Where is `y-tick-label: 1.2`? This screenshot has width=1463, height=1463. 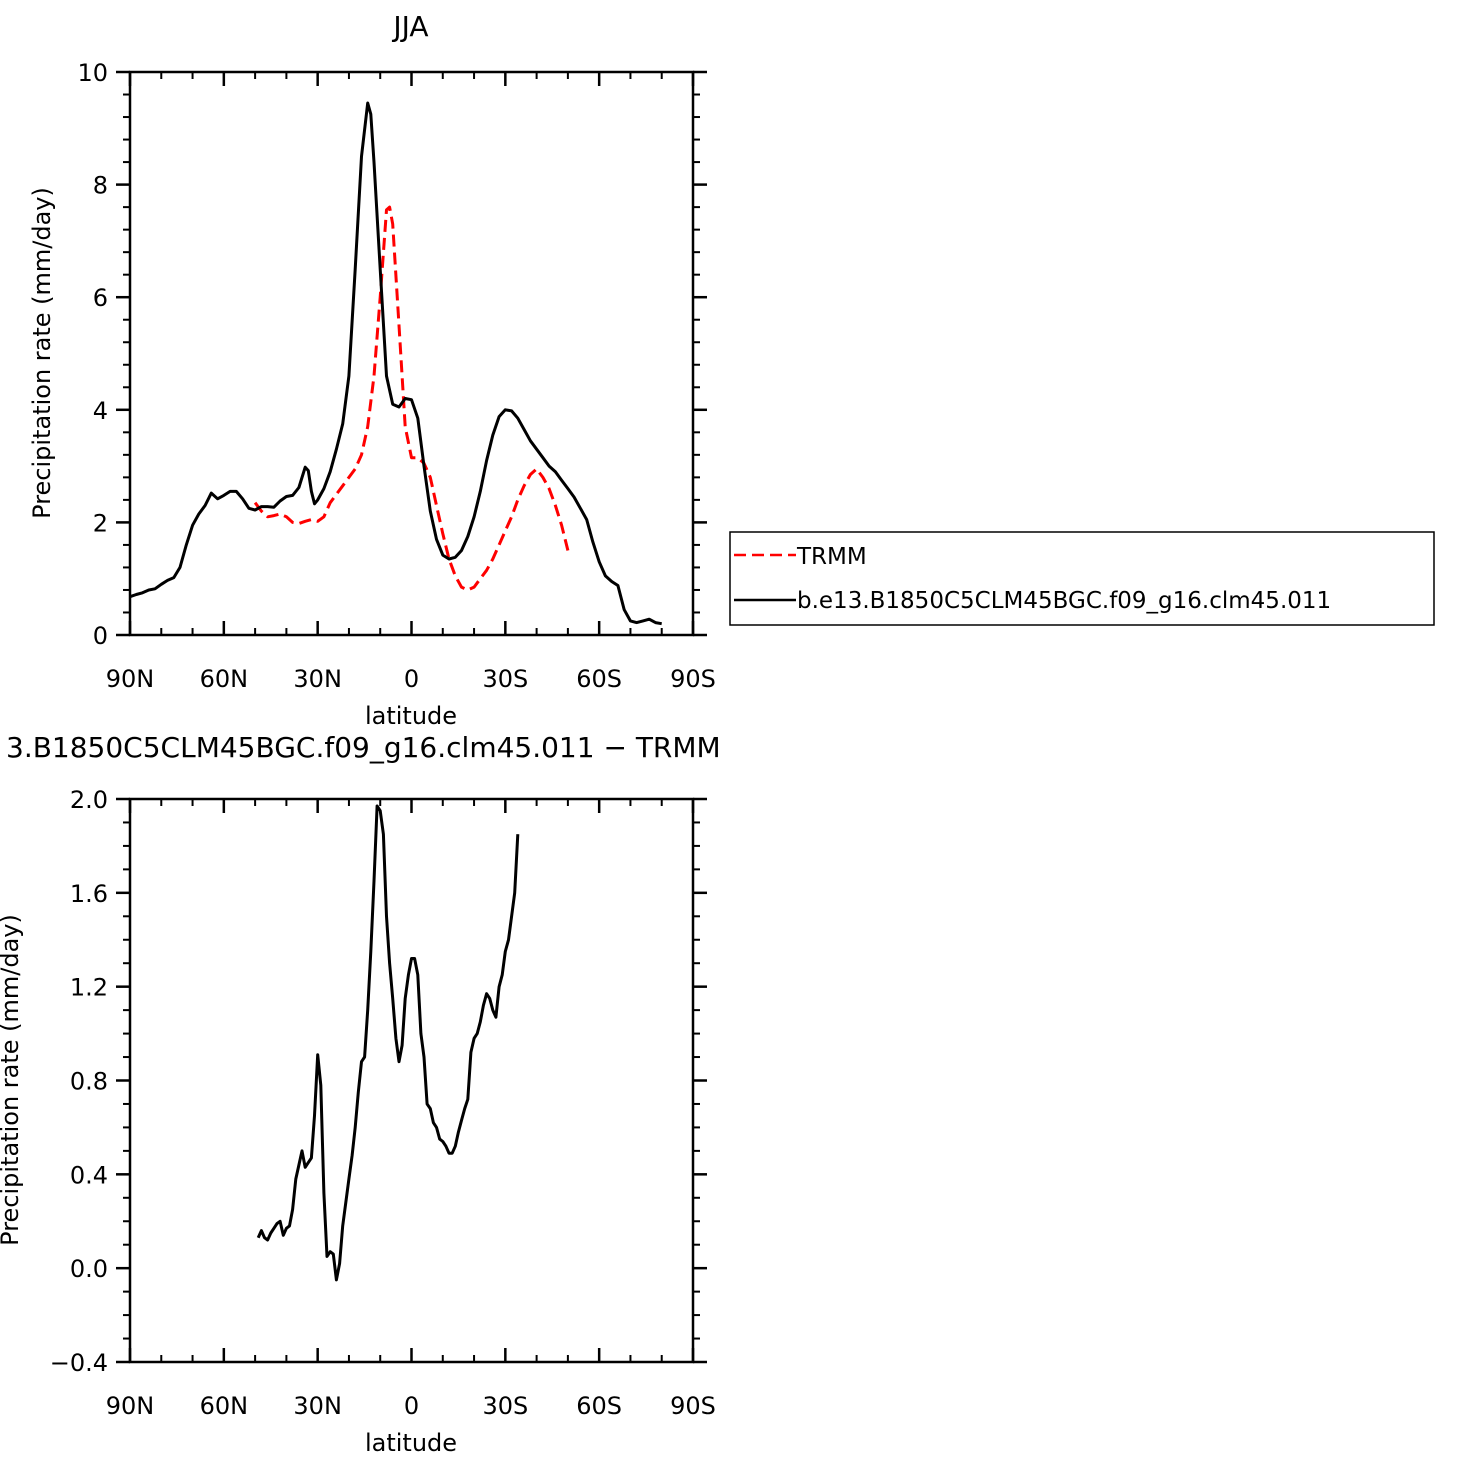
y-tick-label: 1.2 is located at coordinates (89, 988).